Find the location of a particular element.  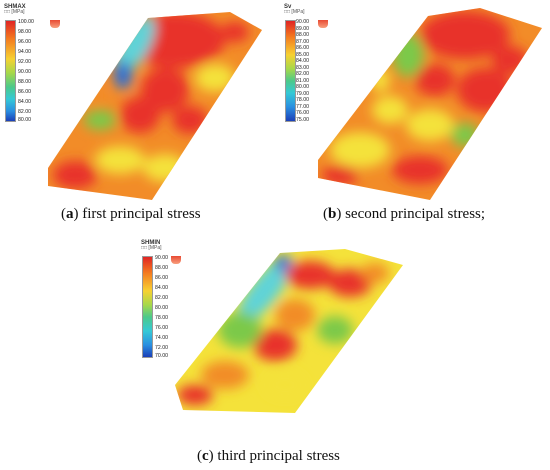

tick-label: 74.00 is located at coordinates (161, 338).